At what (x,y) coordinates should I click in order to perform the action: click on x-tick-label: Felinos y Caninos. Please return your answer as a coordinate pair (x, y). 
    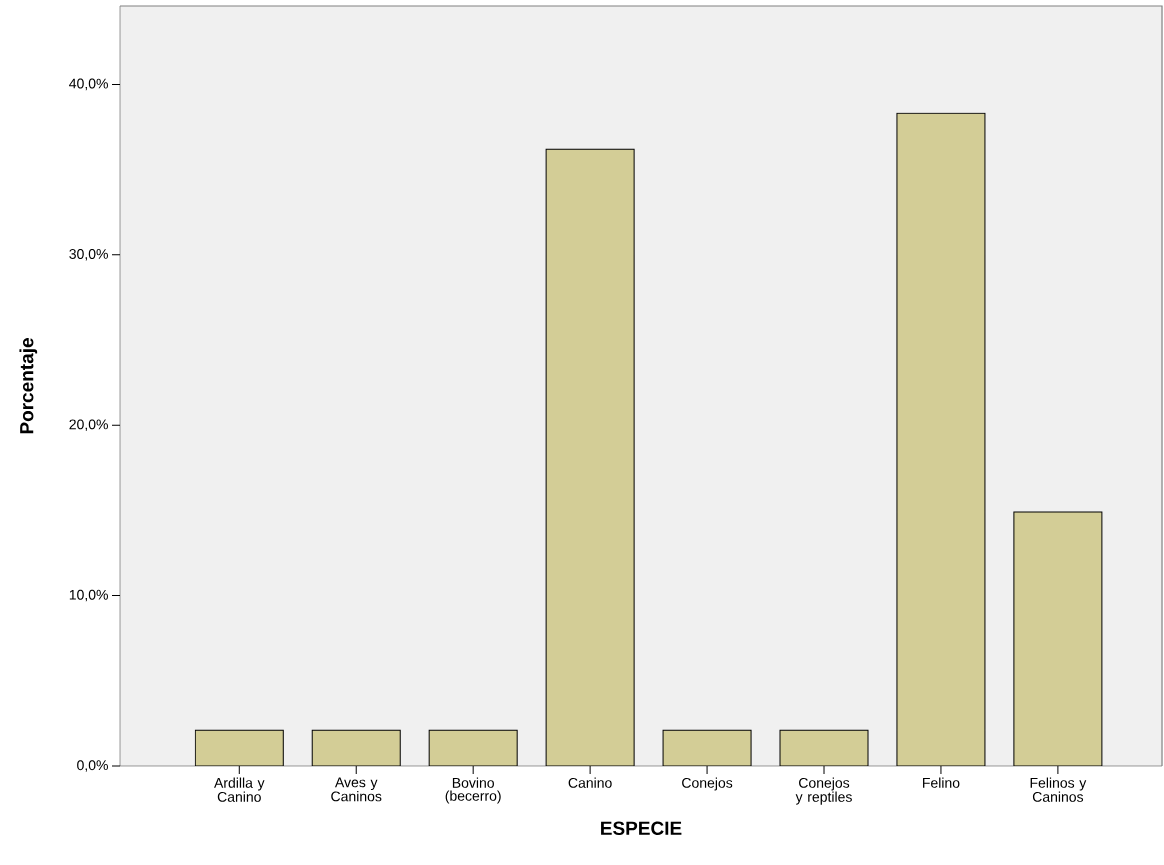
    Looking at the image, I should click on (1058, 789).